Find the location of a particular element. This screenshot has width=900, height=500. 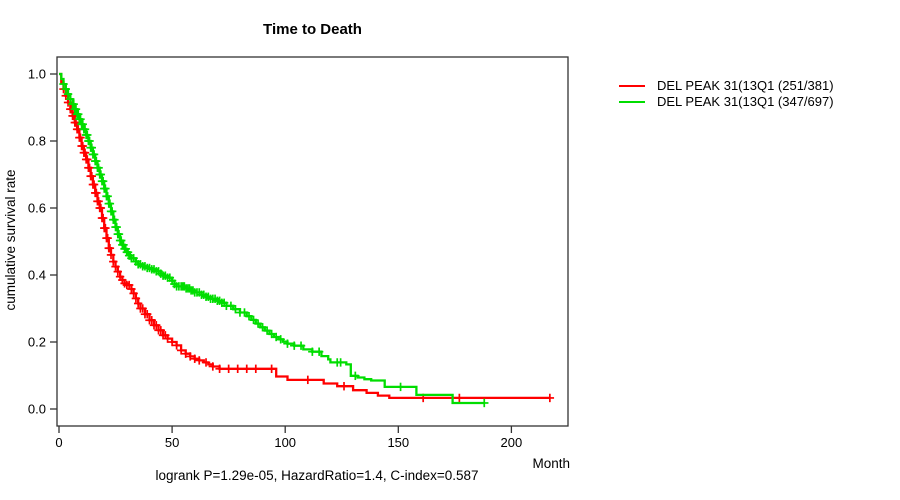

x-tick-label: 50 is located at coordinates (172, 442).